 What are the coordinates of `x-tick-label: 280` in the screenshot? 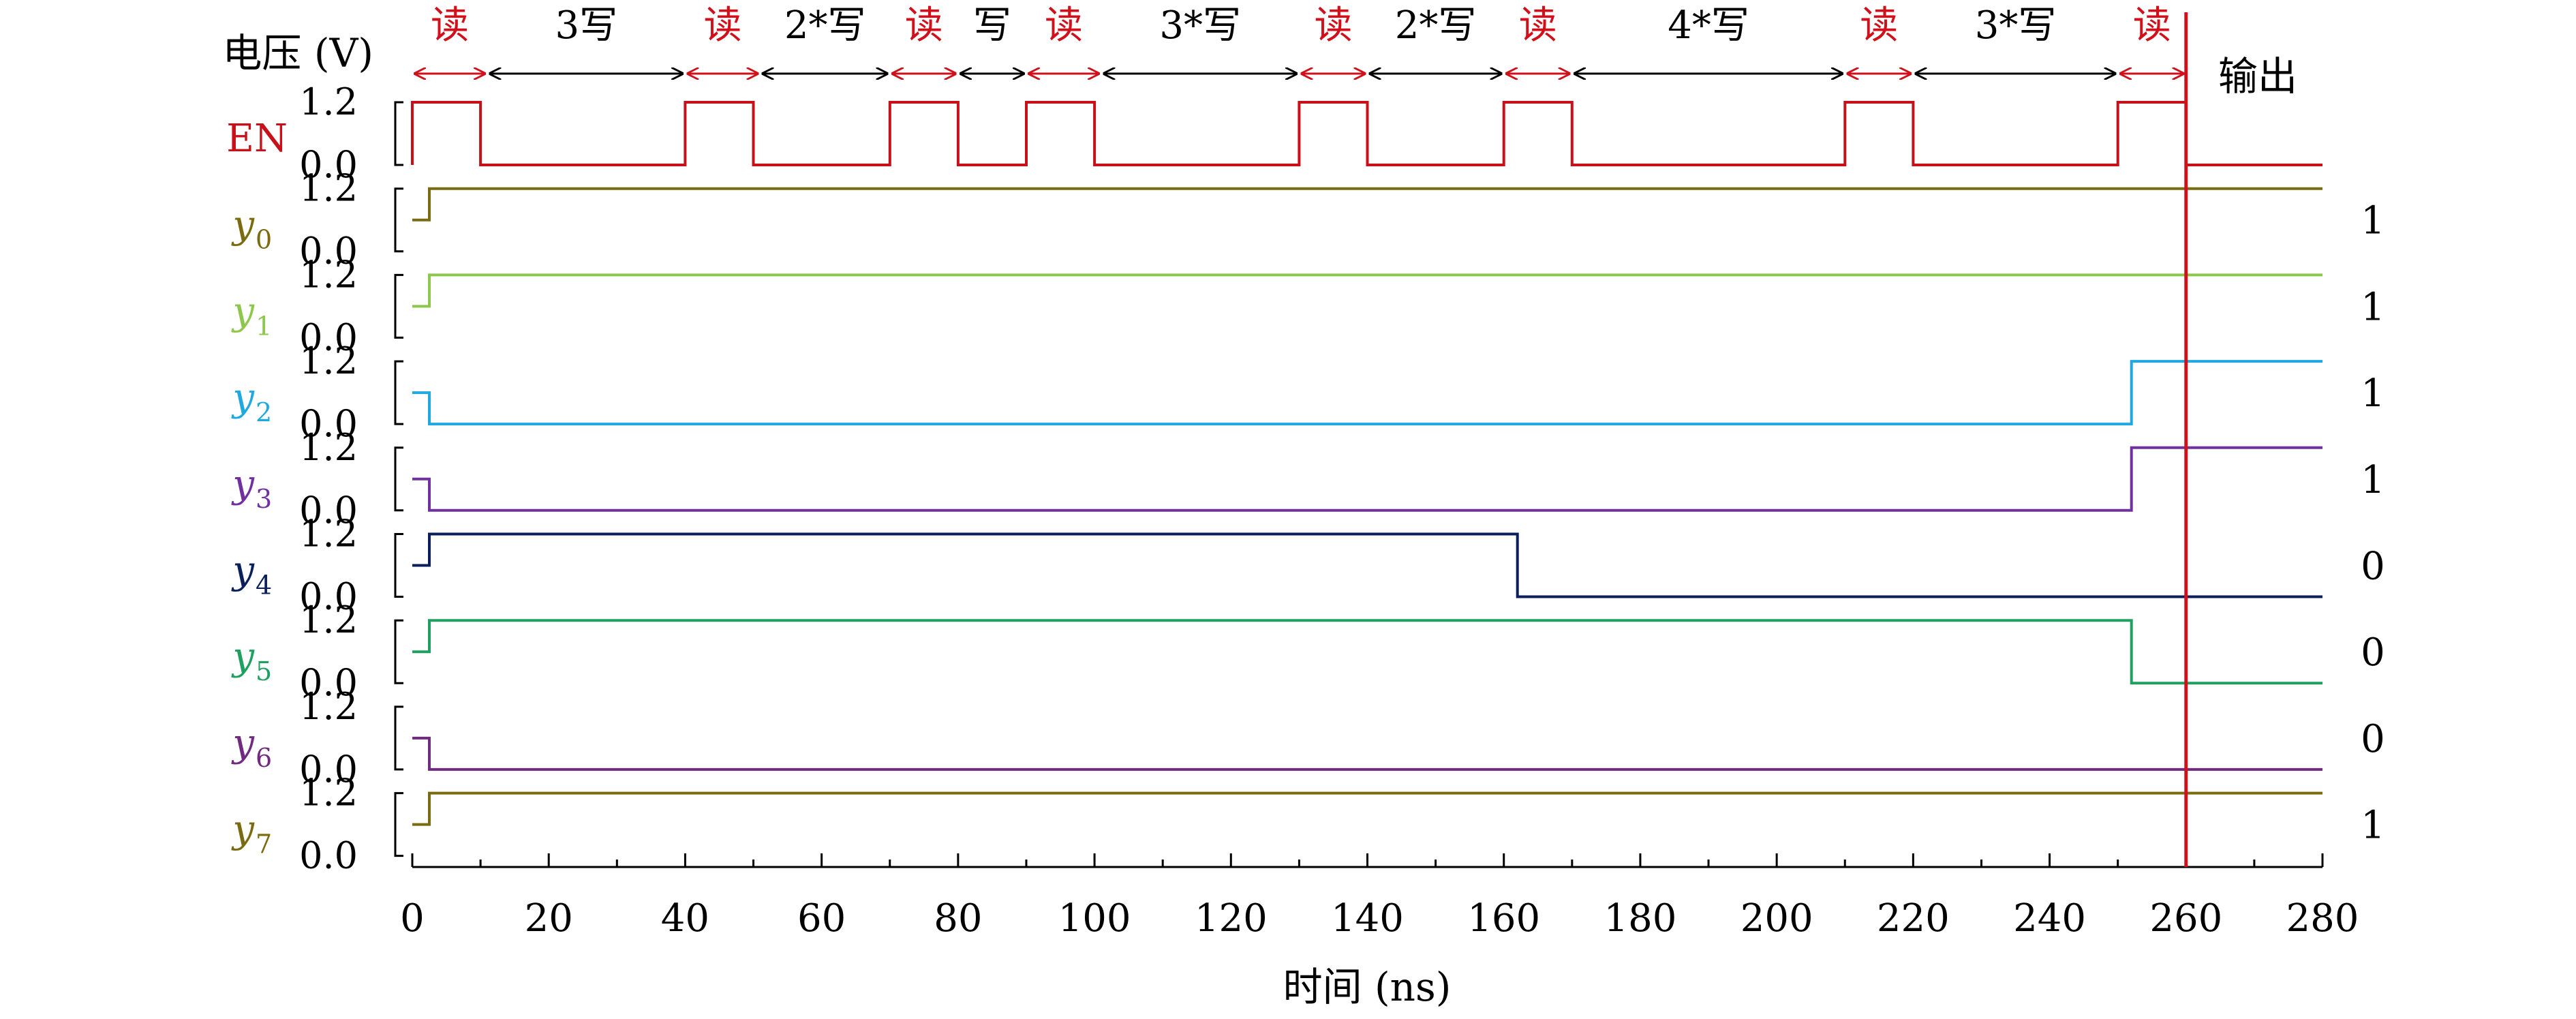 It's located at (2322, 918).